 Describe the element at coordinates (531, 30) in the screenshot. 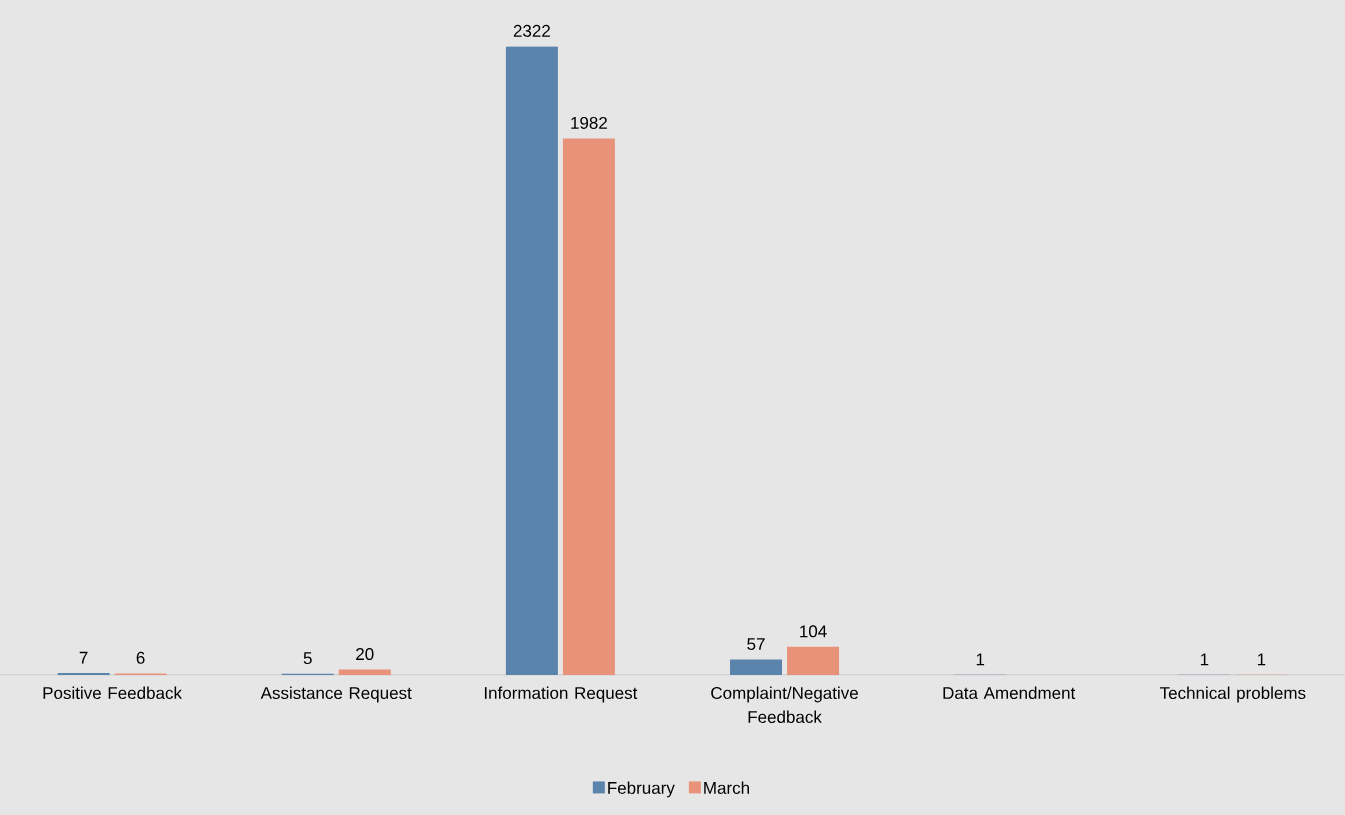

I see `data-label: 2322` at that location.